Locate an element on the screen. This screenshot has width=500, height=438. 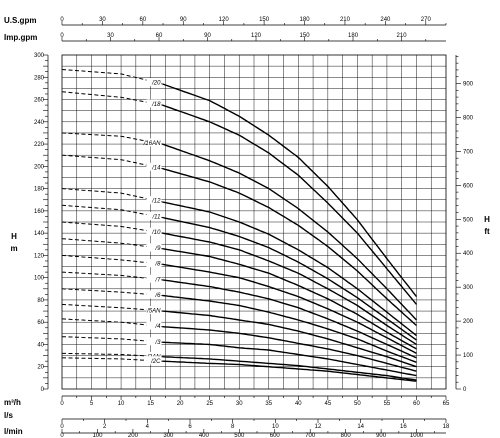
m3h-axis-tick-label: 50 is located at coordinates (357, 404).